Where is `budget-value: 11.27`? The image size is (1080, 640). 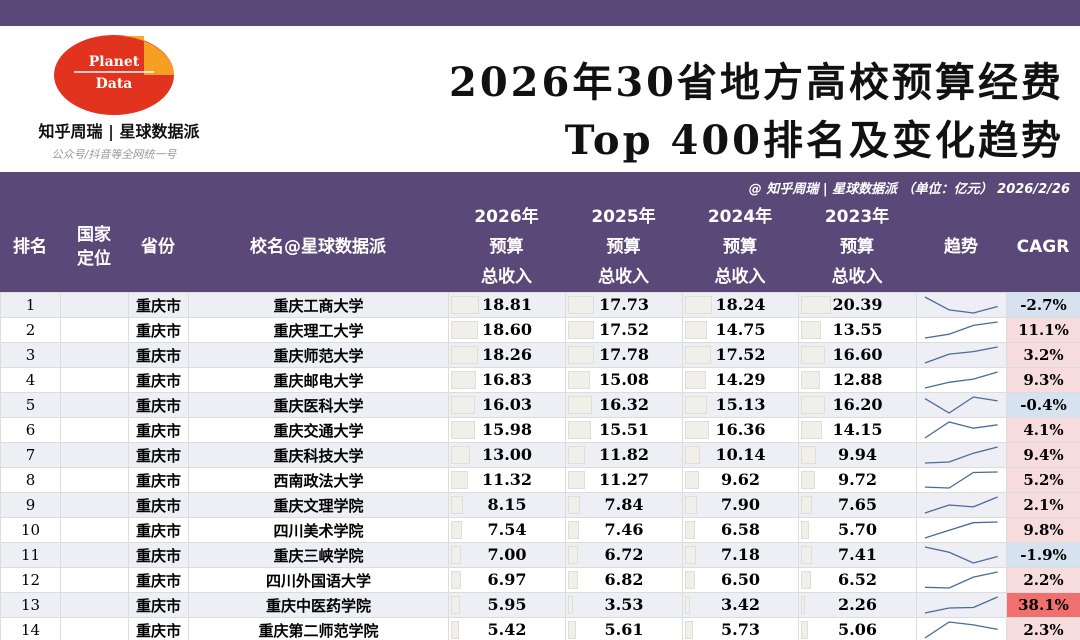
budget-value: 11.27 is located at coordinates (624, 479).